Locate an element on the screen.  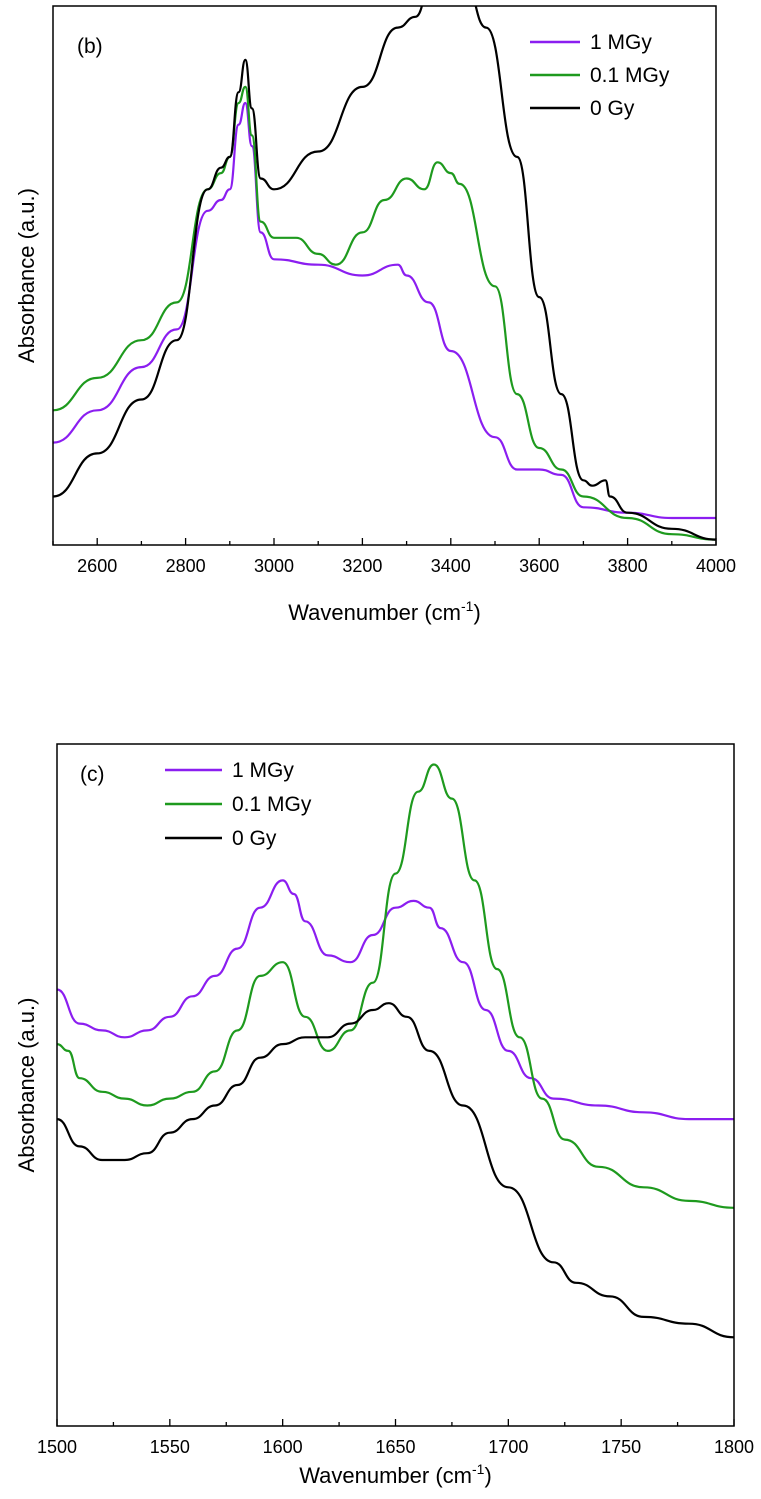
x-tick-label: 2800 is located at coordinates (186, 566).